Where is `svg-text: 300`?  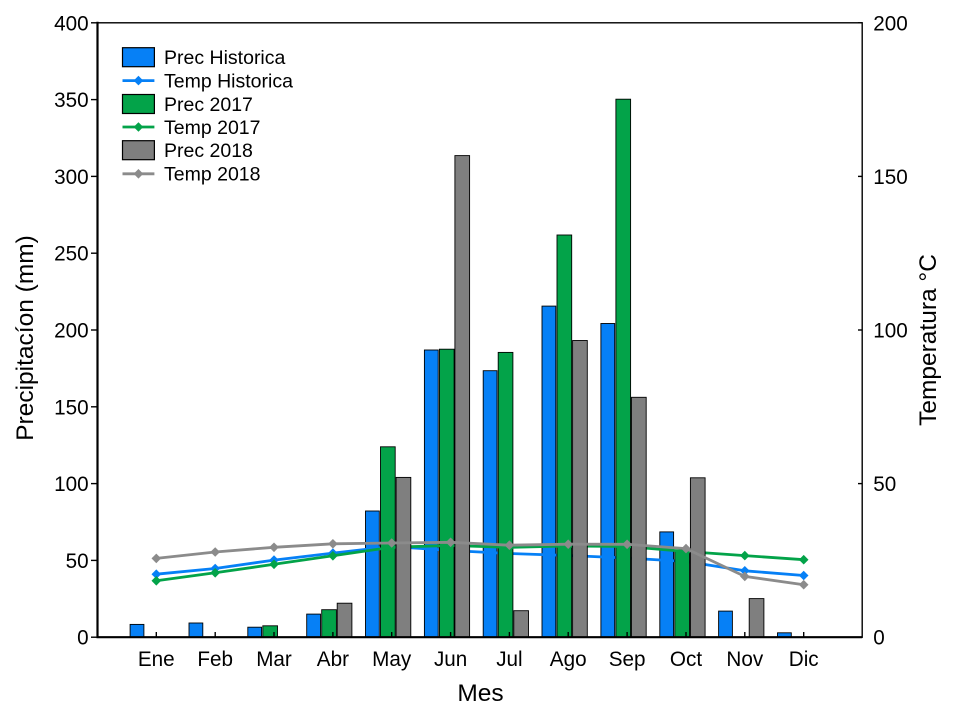 svg-text: 300 is located at coordinates (71, 177).